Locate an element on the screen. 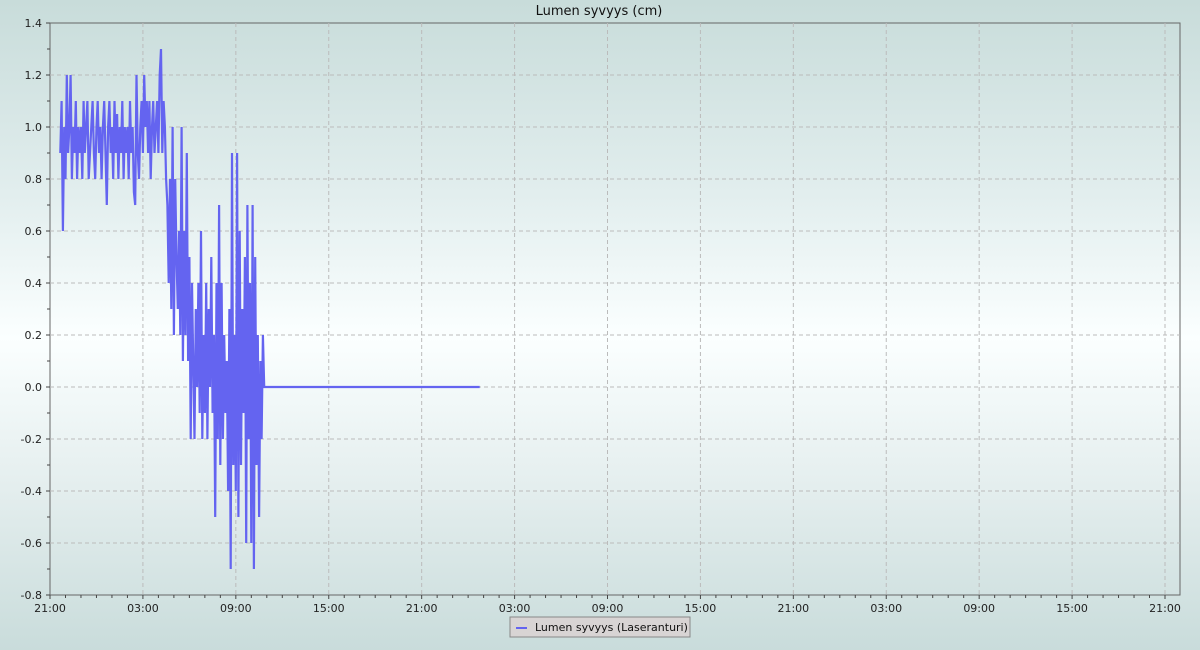 This screenshot has width=1200, height=650. chart-title: Lumen syvyys (cm) is located at coordinates (599, 11).